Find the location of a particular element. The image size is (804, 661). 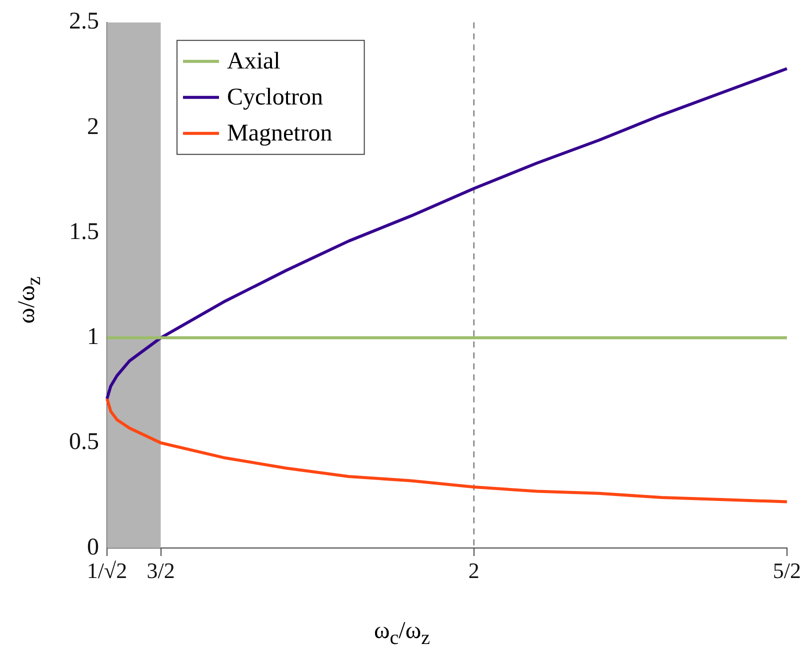

y-tick-label: 0 is located at coordinates (93, 547).